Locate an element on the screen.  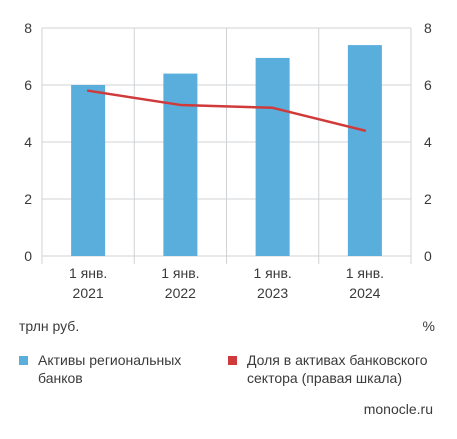
y2-tick-label: 2 is located at coordinates (428, 199).